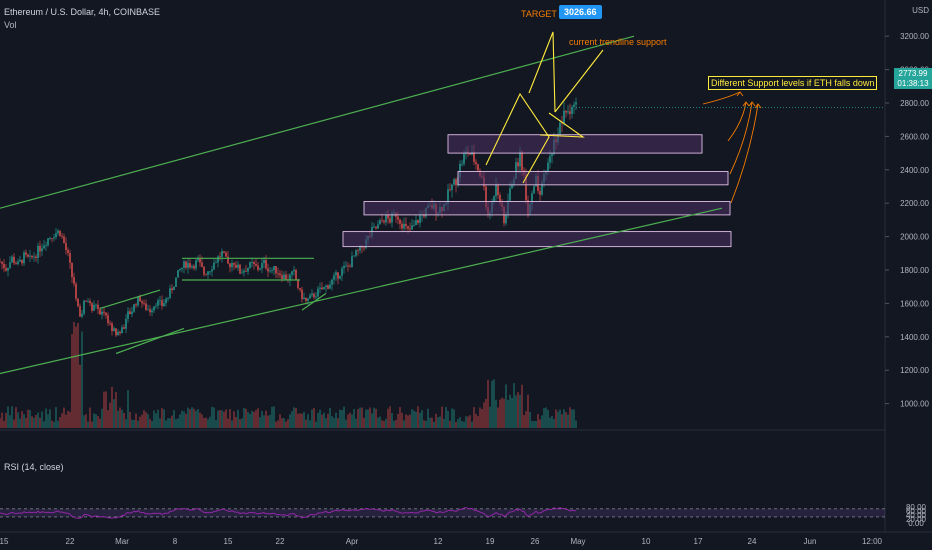  What do you see at coordinates (352, 541) in the screenshot?
I see `time-tick-label: Apr` at bounding box center [352, 541].